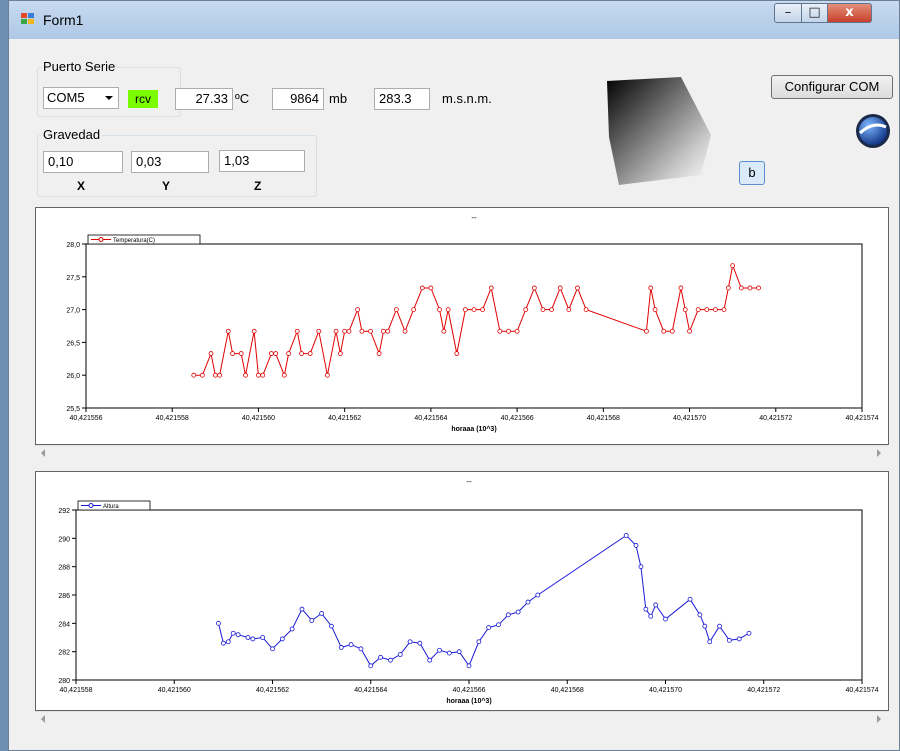 The height and width of the screenshot is (751, 900). Describe the element at coordinates (849, 13) in the screenshot. I see `close-button: x` at that location.